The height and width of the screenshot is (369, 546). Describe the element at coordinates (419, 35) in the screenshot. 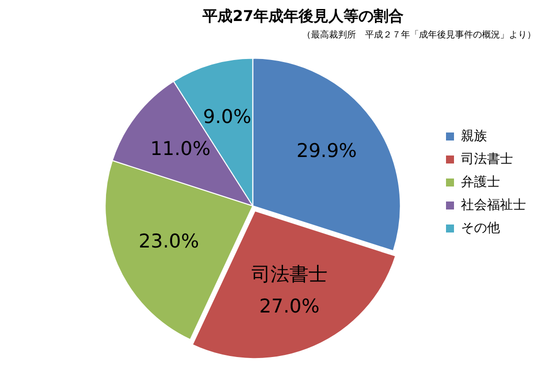

I see `chart-subtitle: （最高裁判所 平成２７年「成年後見事件の概況」より）` at that location.